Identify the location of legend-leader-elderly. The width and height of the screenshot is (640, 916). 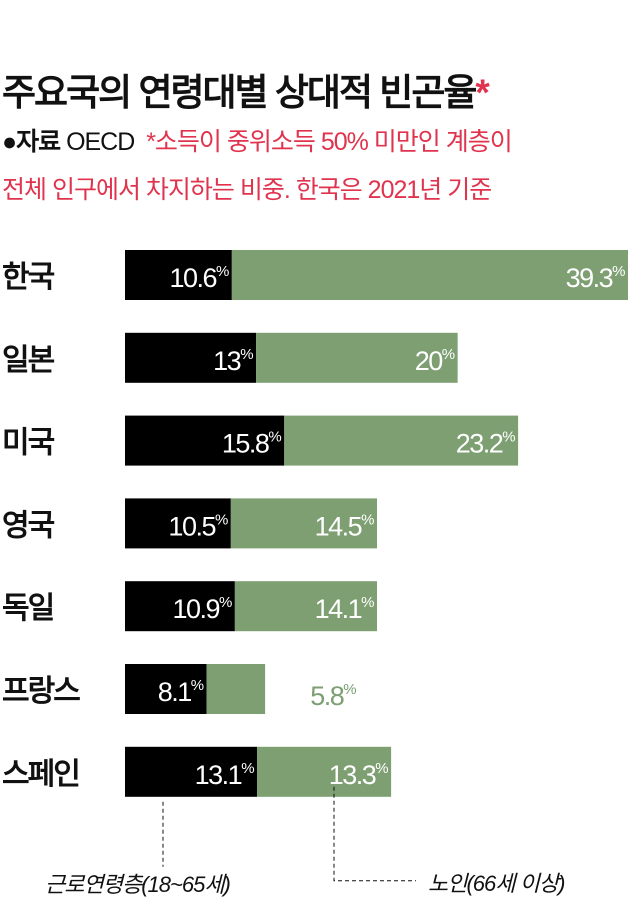
(374, 834).